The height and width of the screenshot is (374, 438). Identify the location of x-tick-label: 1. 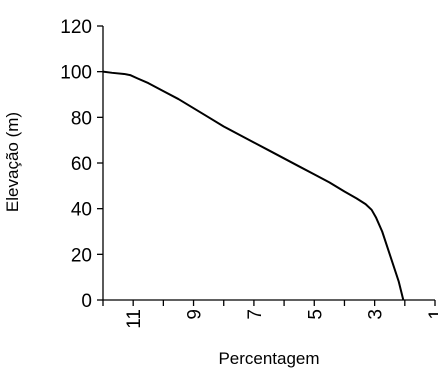
(432, 314).